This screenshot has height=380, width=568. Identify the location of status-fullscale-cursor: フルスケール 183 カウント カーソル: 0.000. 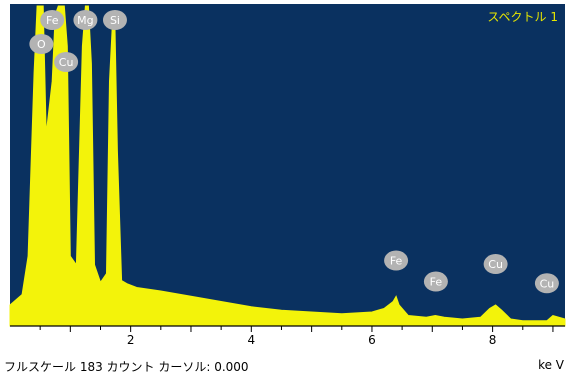
(126, 367).